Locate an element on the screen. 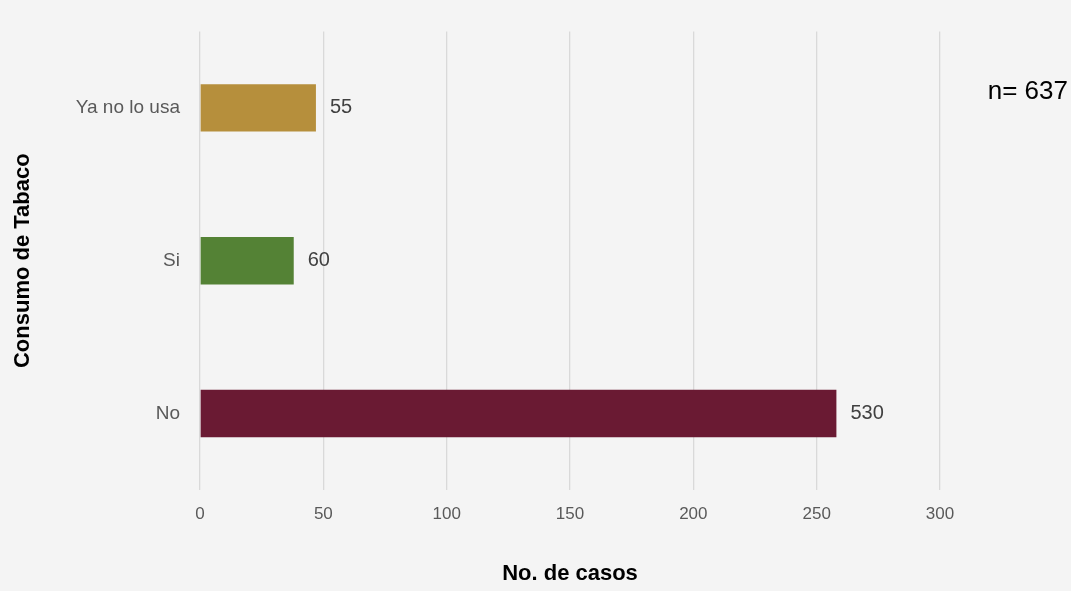 The width and height of the screenshot is (1071, 591). x-tick-label: 50 is located at coordinates (323, 513).